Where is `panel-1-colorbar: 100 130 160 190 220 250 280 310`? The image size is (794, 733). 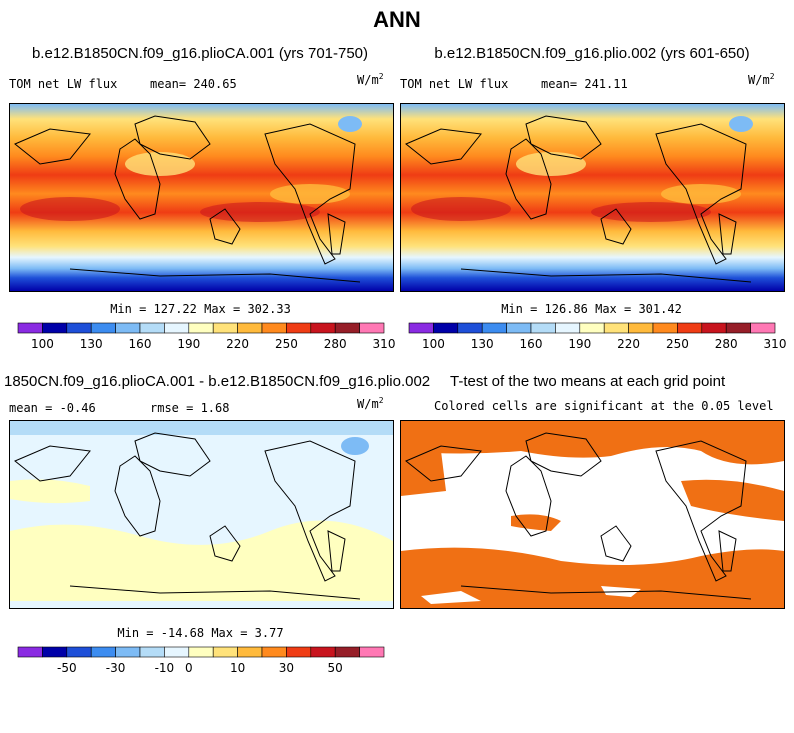 panel-1-colorbar: 100 130 160 190 220 250 280 310 is located at coordinates (206, 337).